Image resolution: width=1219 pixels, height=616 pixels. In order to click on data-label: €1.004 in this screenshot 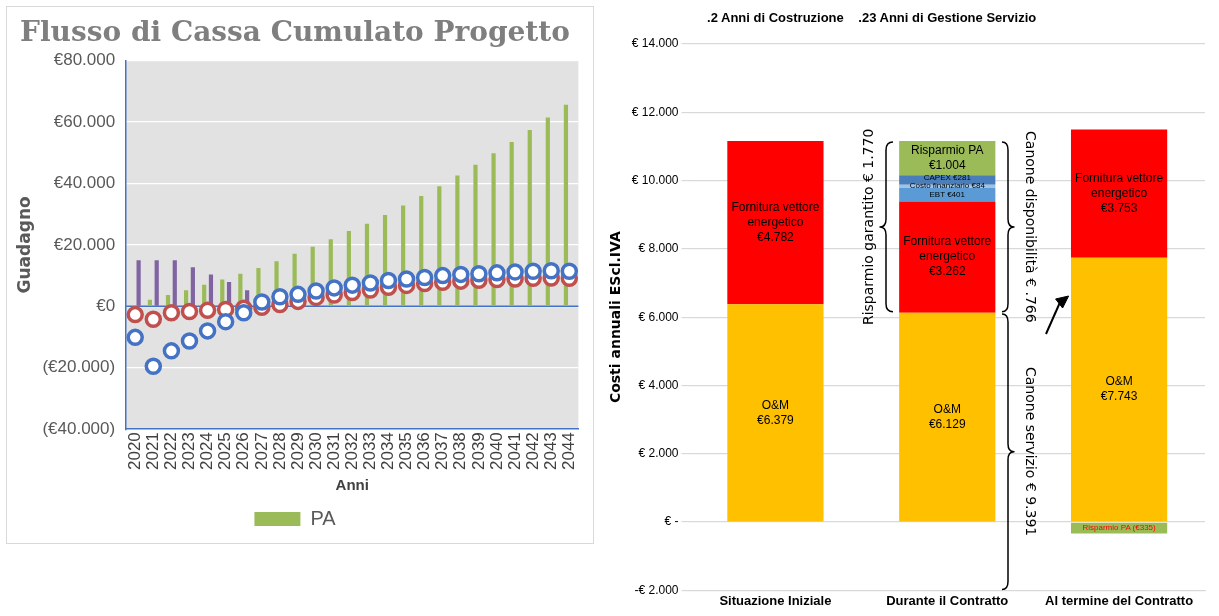, I will do `click(947, 164)`.